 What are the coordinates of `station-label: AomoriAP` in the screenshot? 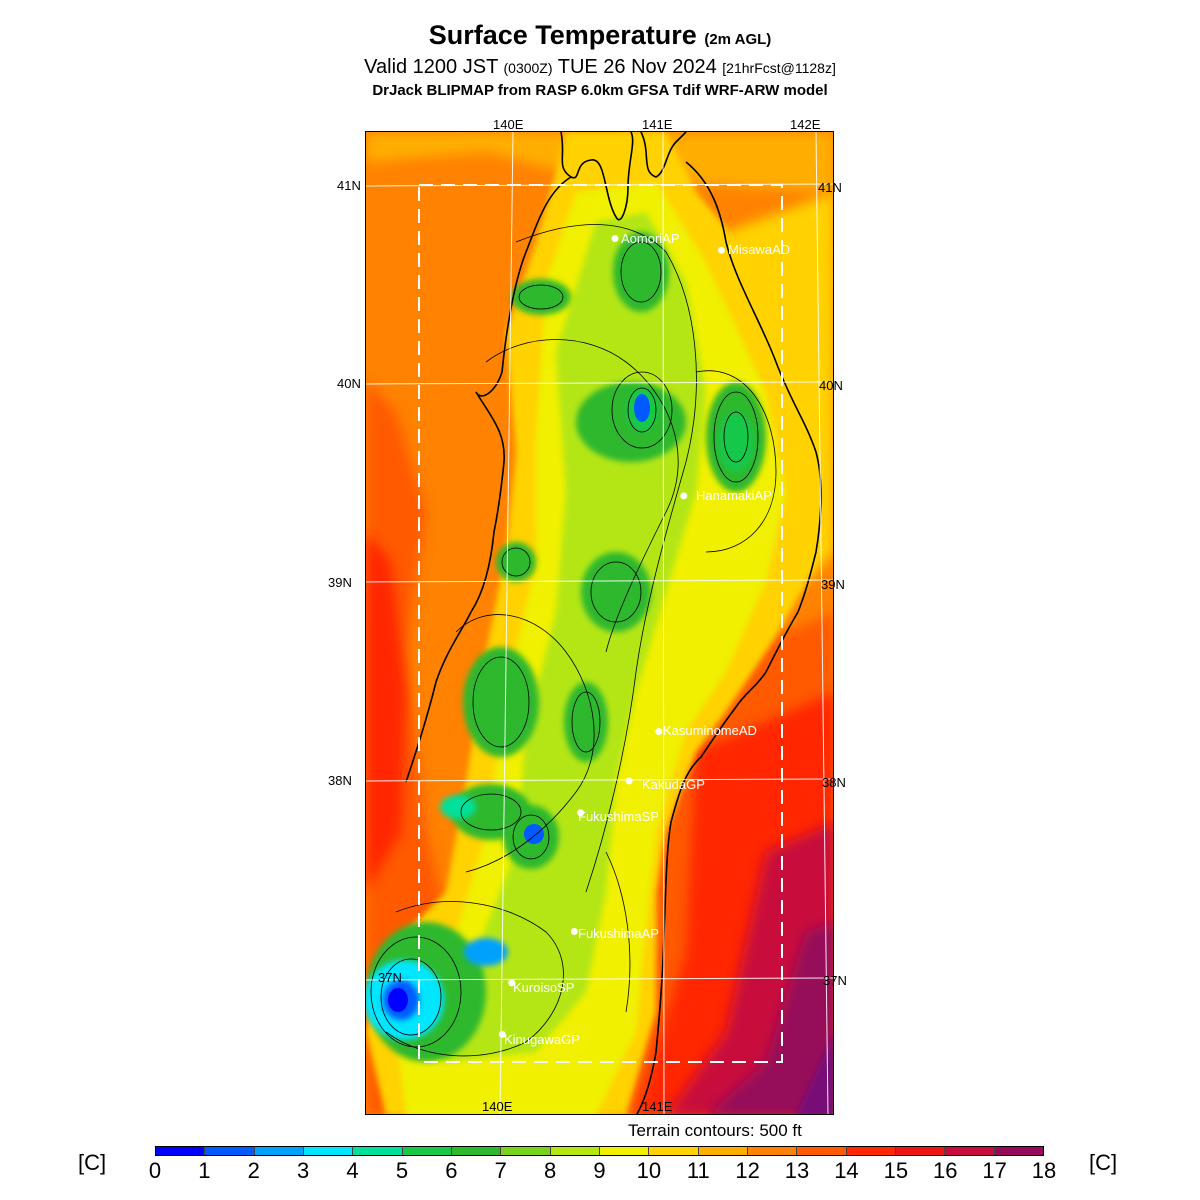 It's located at (650, 238).